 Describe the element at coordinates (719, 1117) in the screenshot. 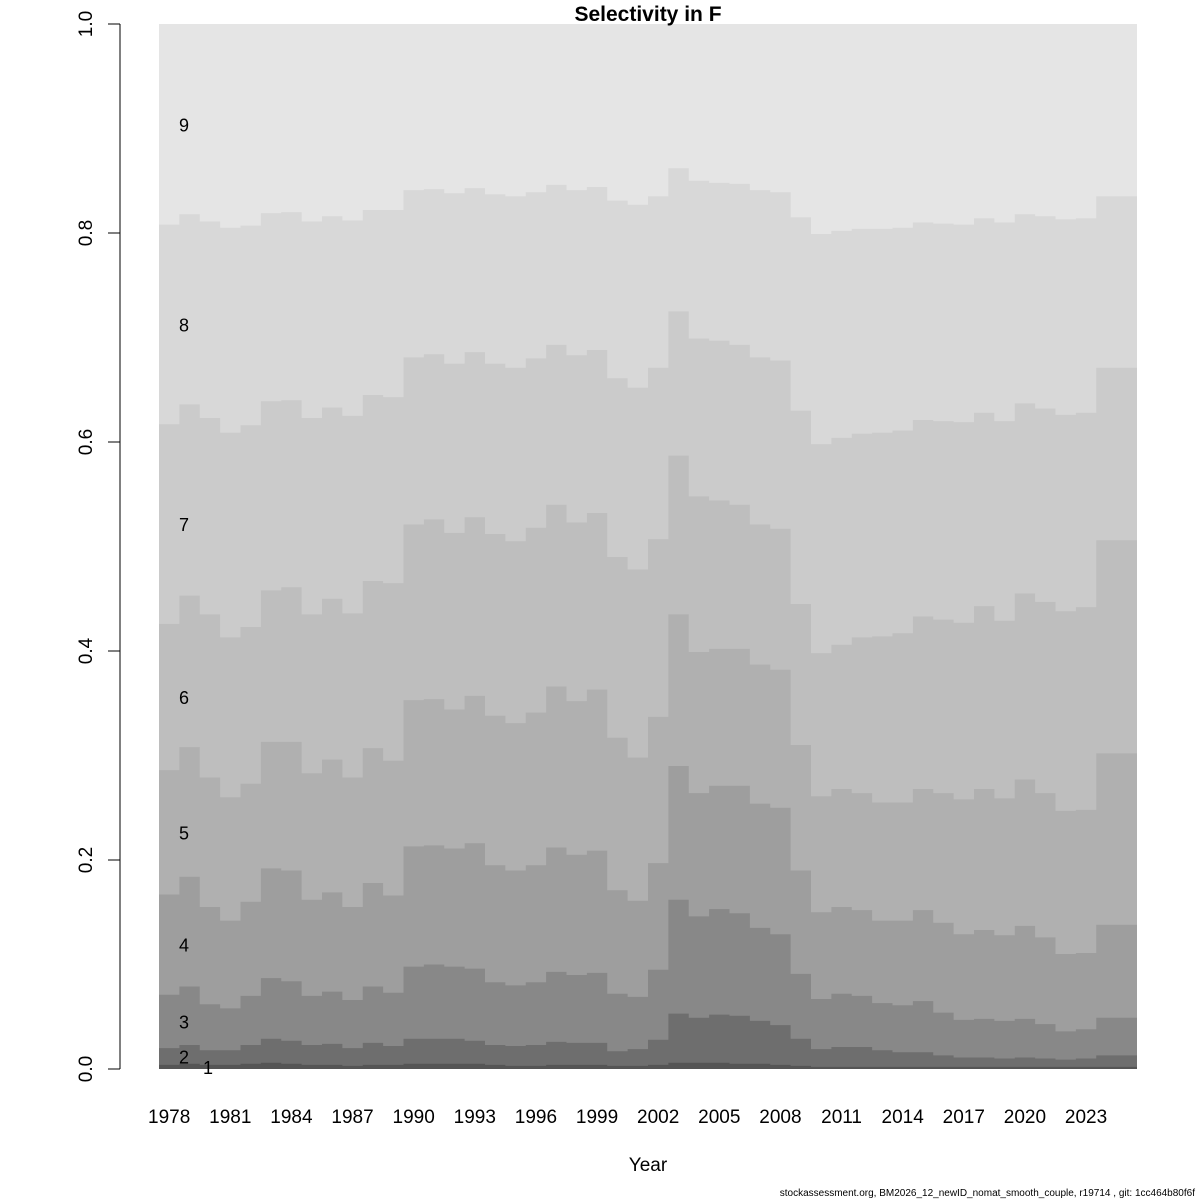

I see `x-tick-label: 2005` at that location.